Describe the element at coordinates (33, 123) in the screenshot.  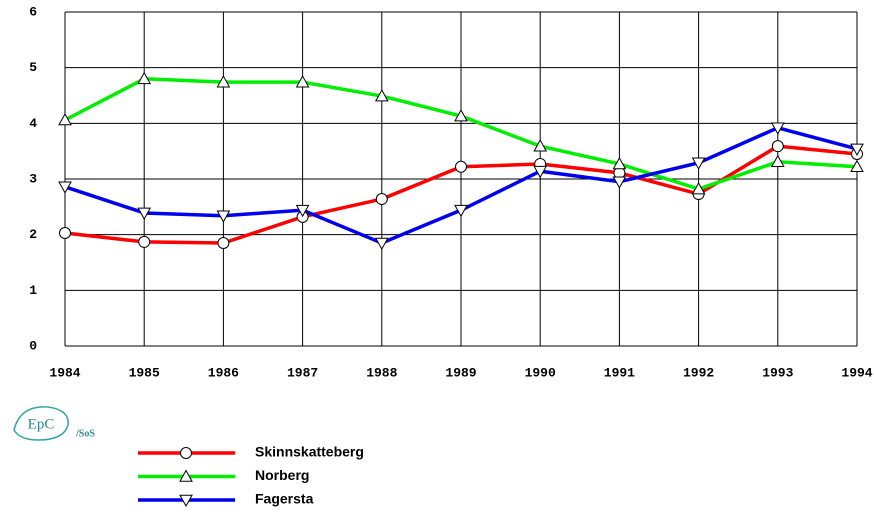
I see `y-tick-label: 4` at that location.